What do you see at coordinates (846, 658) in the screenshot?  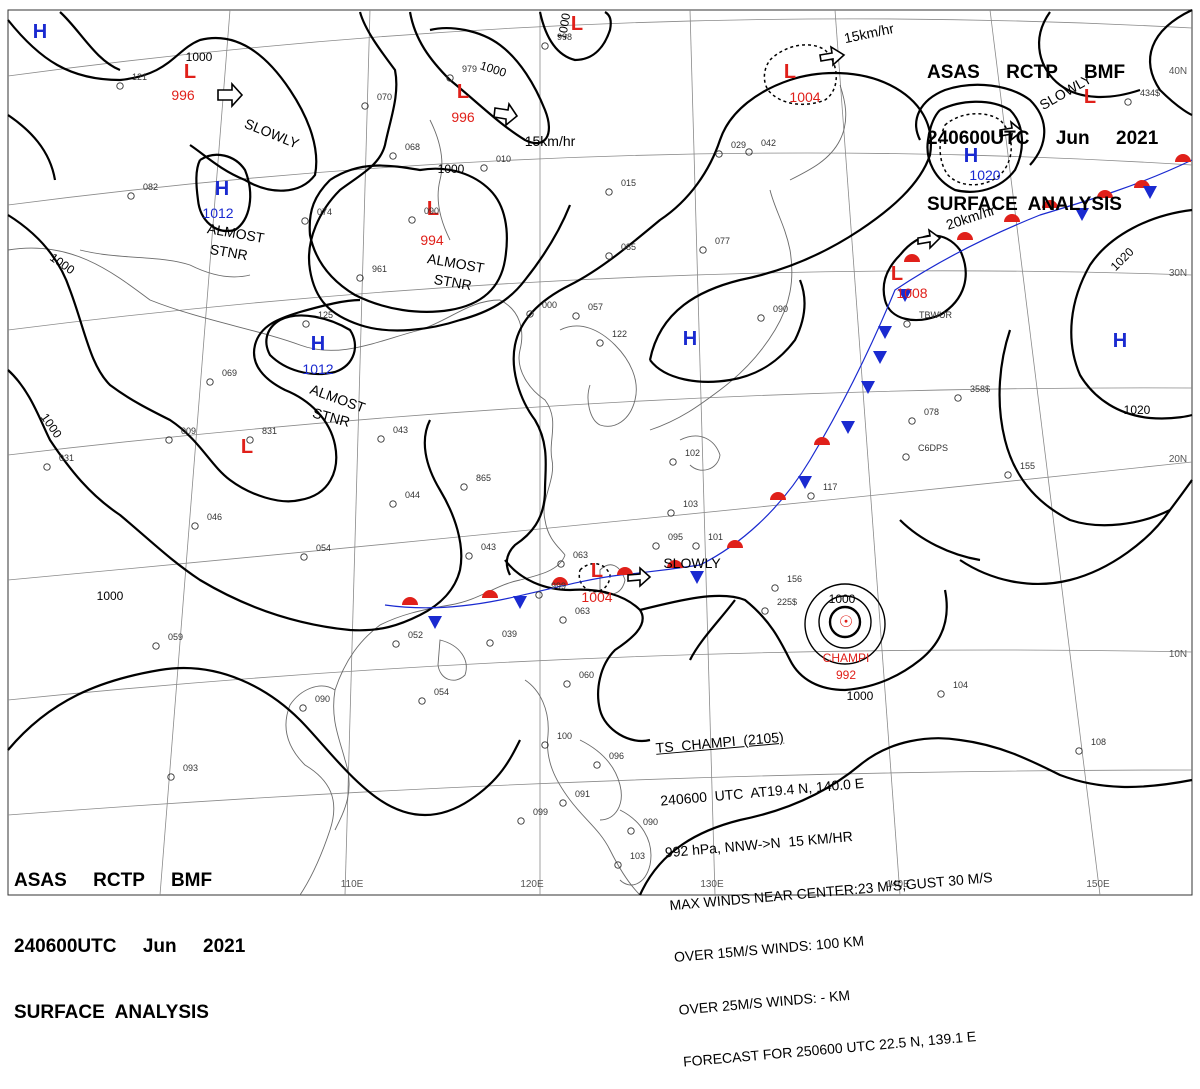 I see `typhoon-name: CHAMPI` at bounding box center [846, 658].